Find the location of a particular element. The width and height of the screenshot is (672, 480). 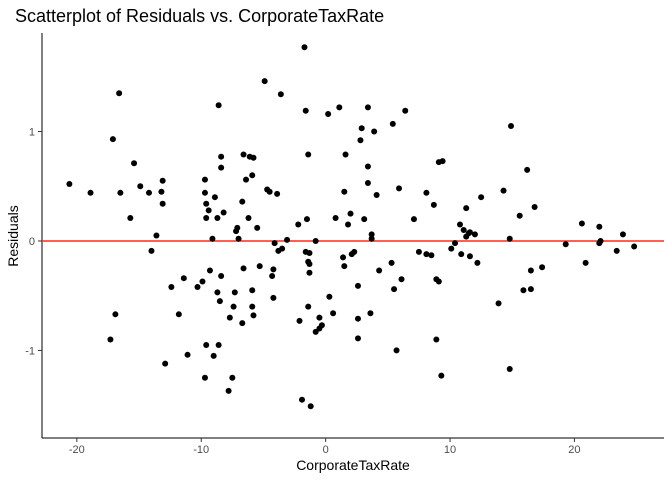

x-tick-label: -20 is located at coordinates (77, 450).